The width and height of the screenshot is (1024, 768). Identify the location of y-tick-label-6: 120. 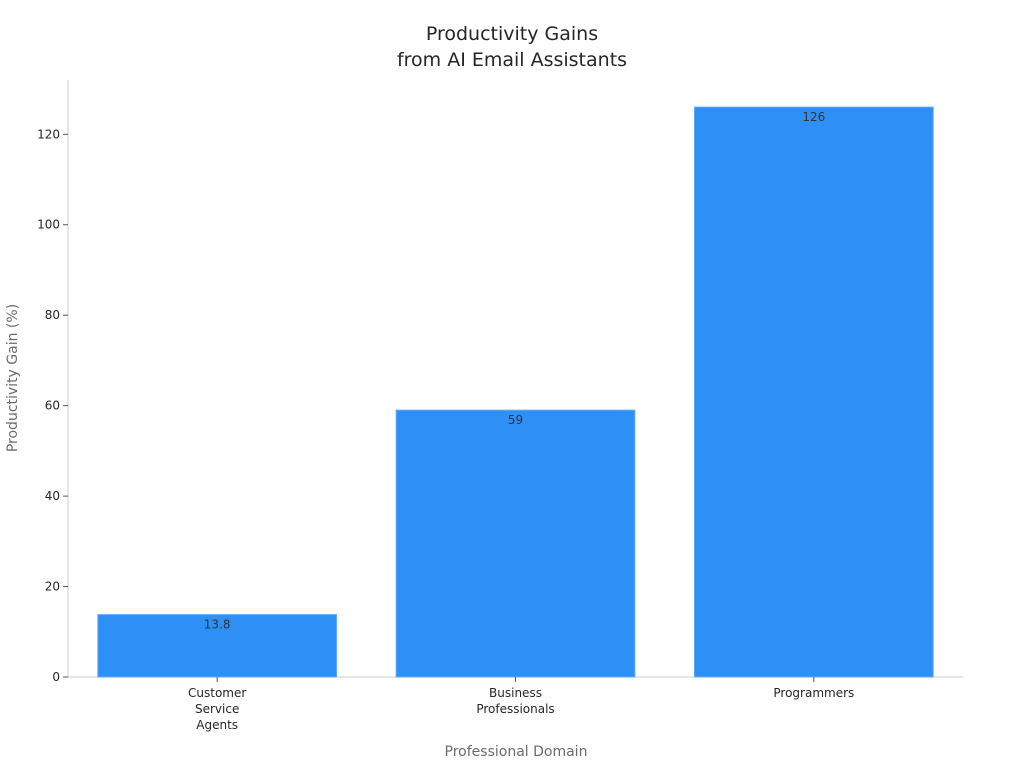
(48, 134).